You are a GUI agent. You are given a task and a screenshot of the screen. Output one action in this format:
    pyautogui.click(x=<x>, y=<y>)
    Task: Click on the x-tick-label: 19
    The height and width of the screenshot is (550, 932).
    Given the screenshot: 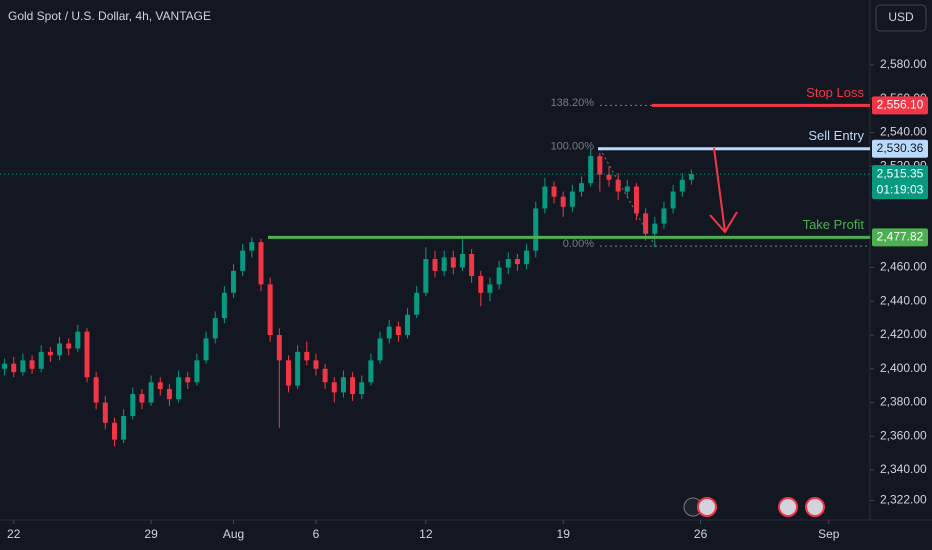 What is the action you would take?
    pyautogui.click(x=564, y=534)
    